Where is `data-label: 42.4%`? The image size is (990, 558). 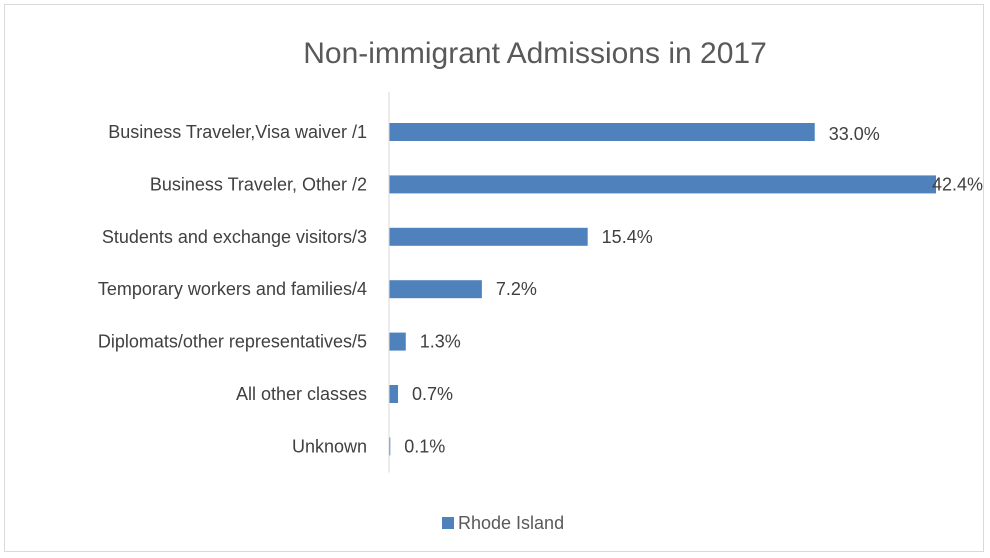
data-label: 42.4% is located at coordinates (957, 184).